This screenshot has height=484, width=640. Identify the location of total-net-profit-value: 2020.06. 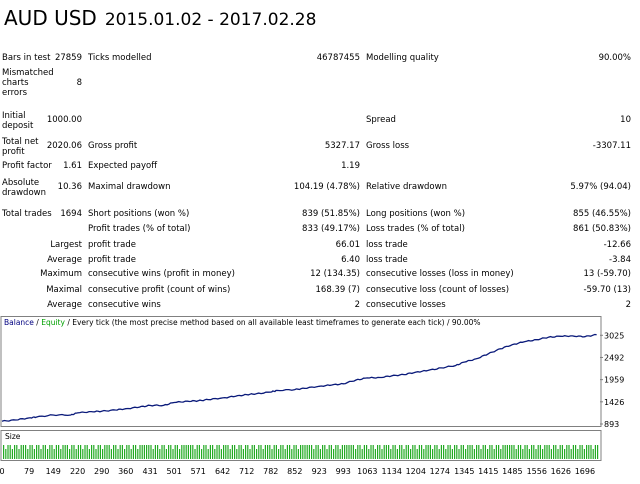
(64, 146).